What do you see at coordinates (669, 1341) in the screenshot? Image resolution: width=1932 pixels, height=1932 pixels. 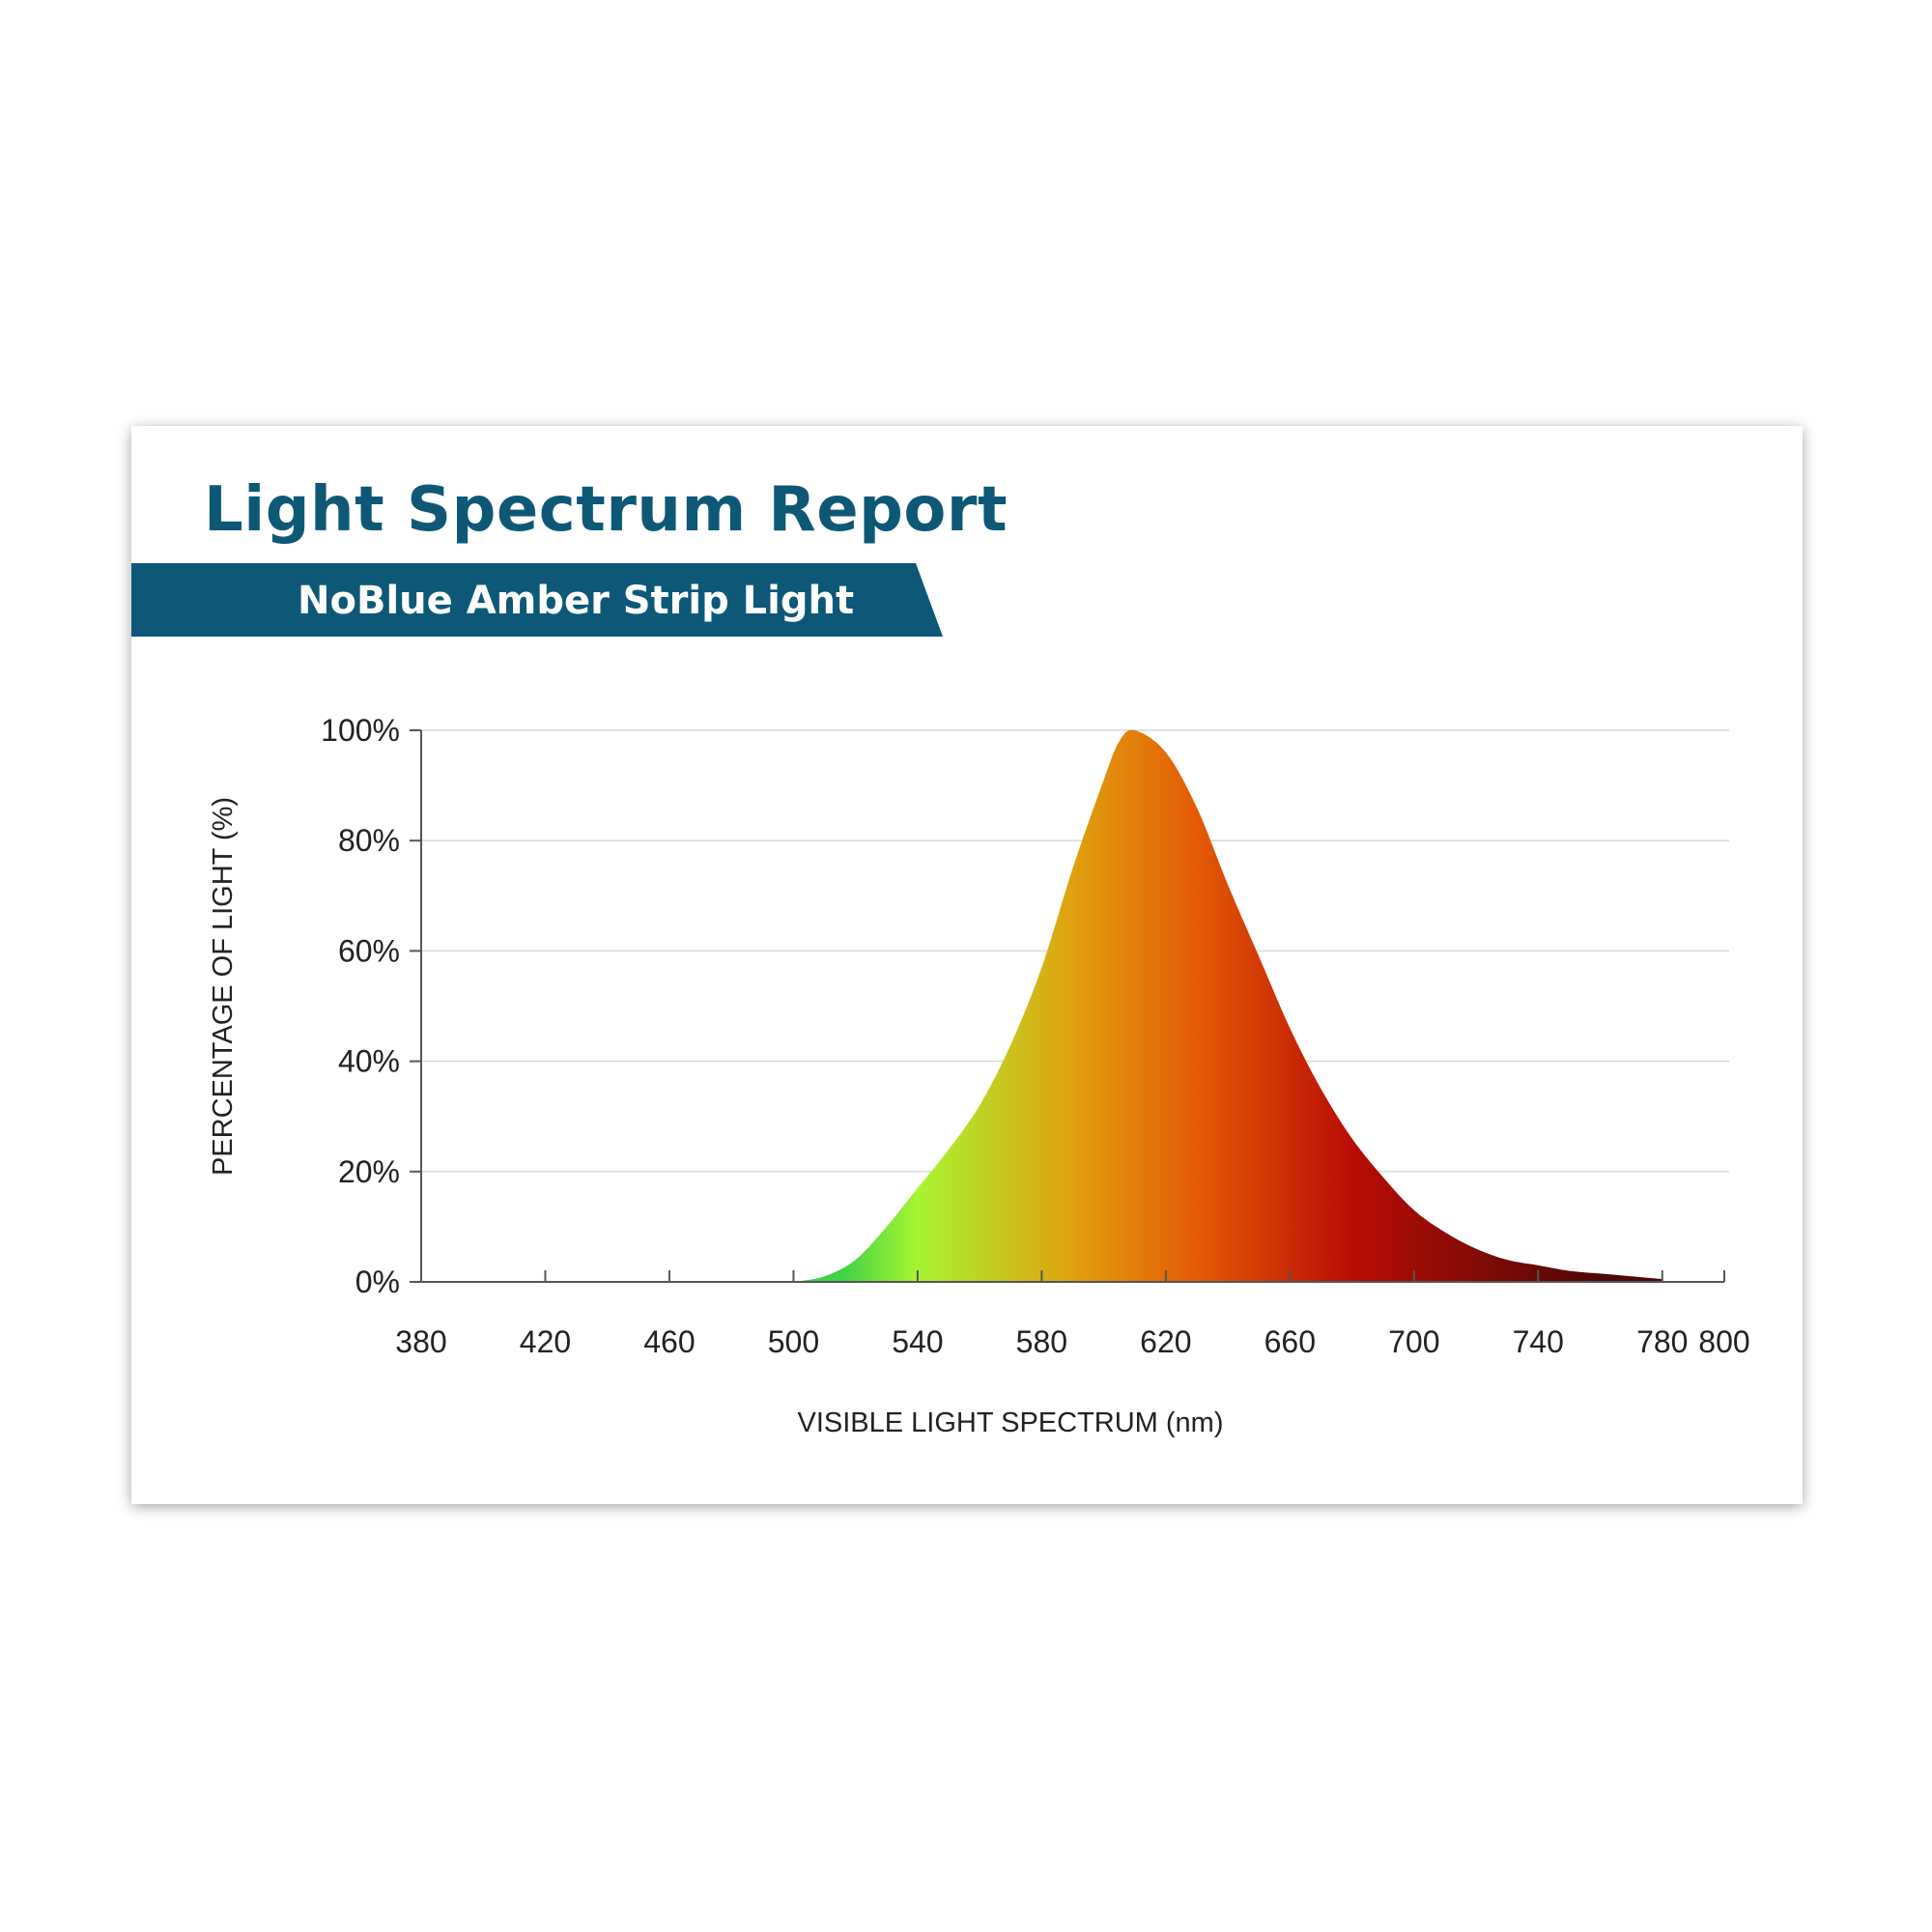 I see `x-tick-label: 460` at bounding box center [669, 1341].